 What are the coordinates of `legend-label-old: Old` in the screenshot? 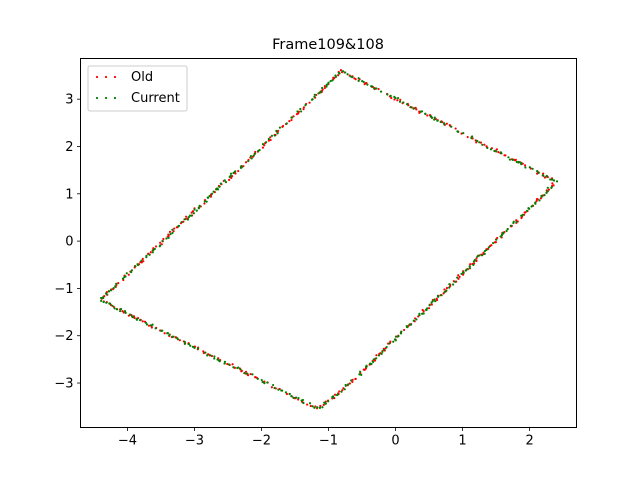 It's located at (142, 77).